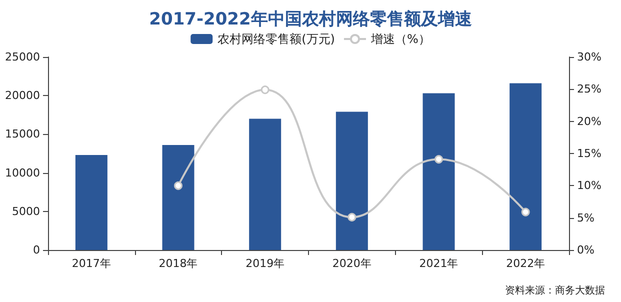 This screenshot has width=621, height=302. What do you see at coordinates (585, 250) in the screenshot?
I see `y2-tick-label: 0%` at bounding box center [585, 250].